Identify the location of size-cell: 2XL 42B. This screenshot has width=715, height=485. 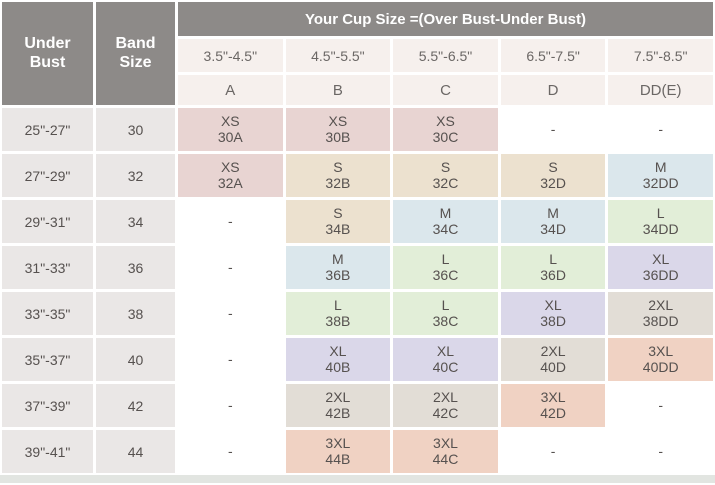
(338, 405).